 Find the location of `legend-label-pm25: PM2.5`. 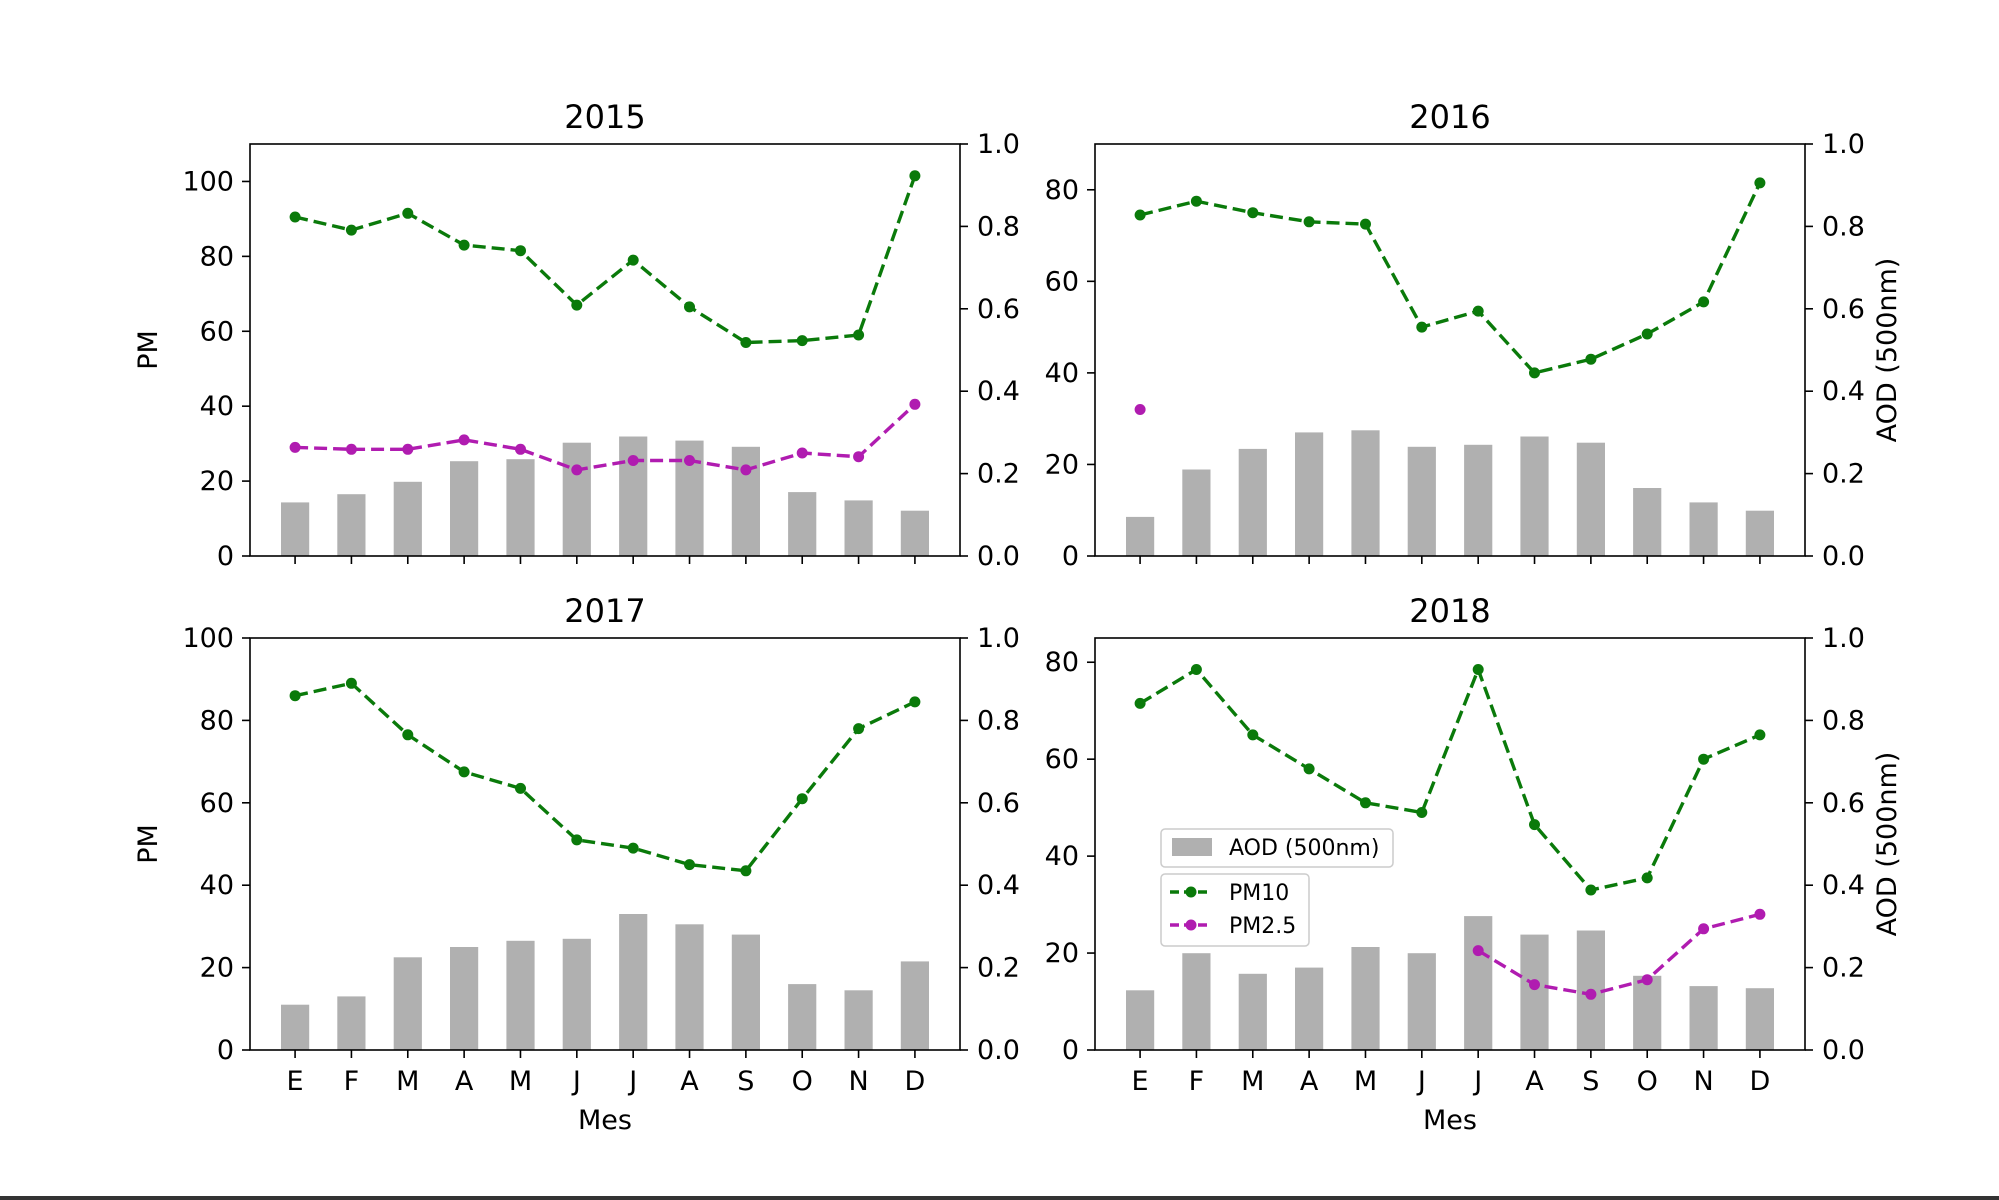

legend-label-pm25: PM2.5 is located at coordinates (1262, 926).